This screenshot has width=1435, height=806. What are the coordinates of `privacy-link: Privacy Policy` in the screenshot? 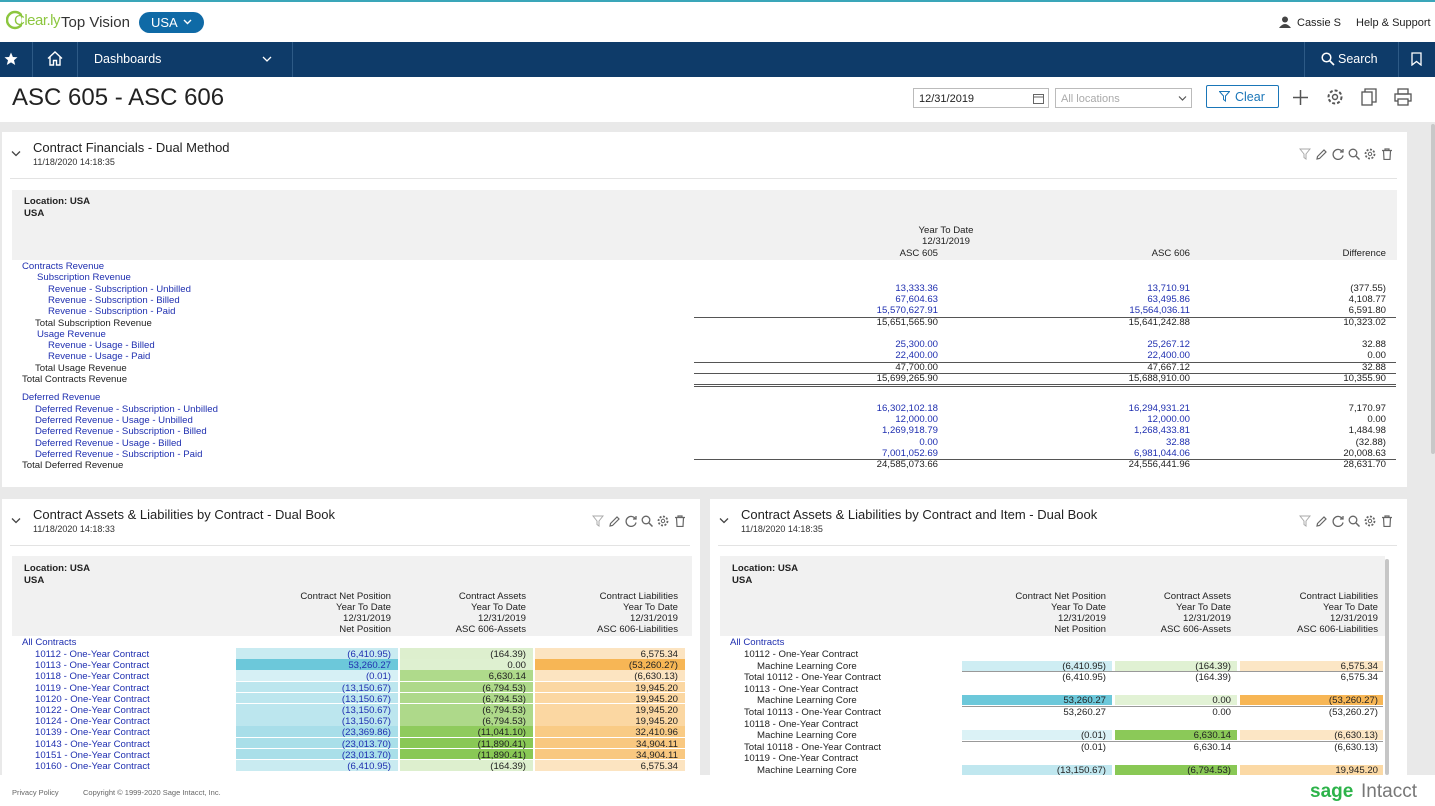 It's located at (35, 792).